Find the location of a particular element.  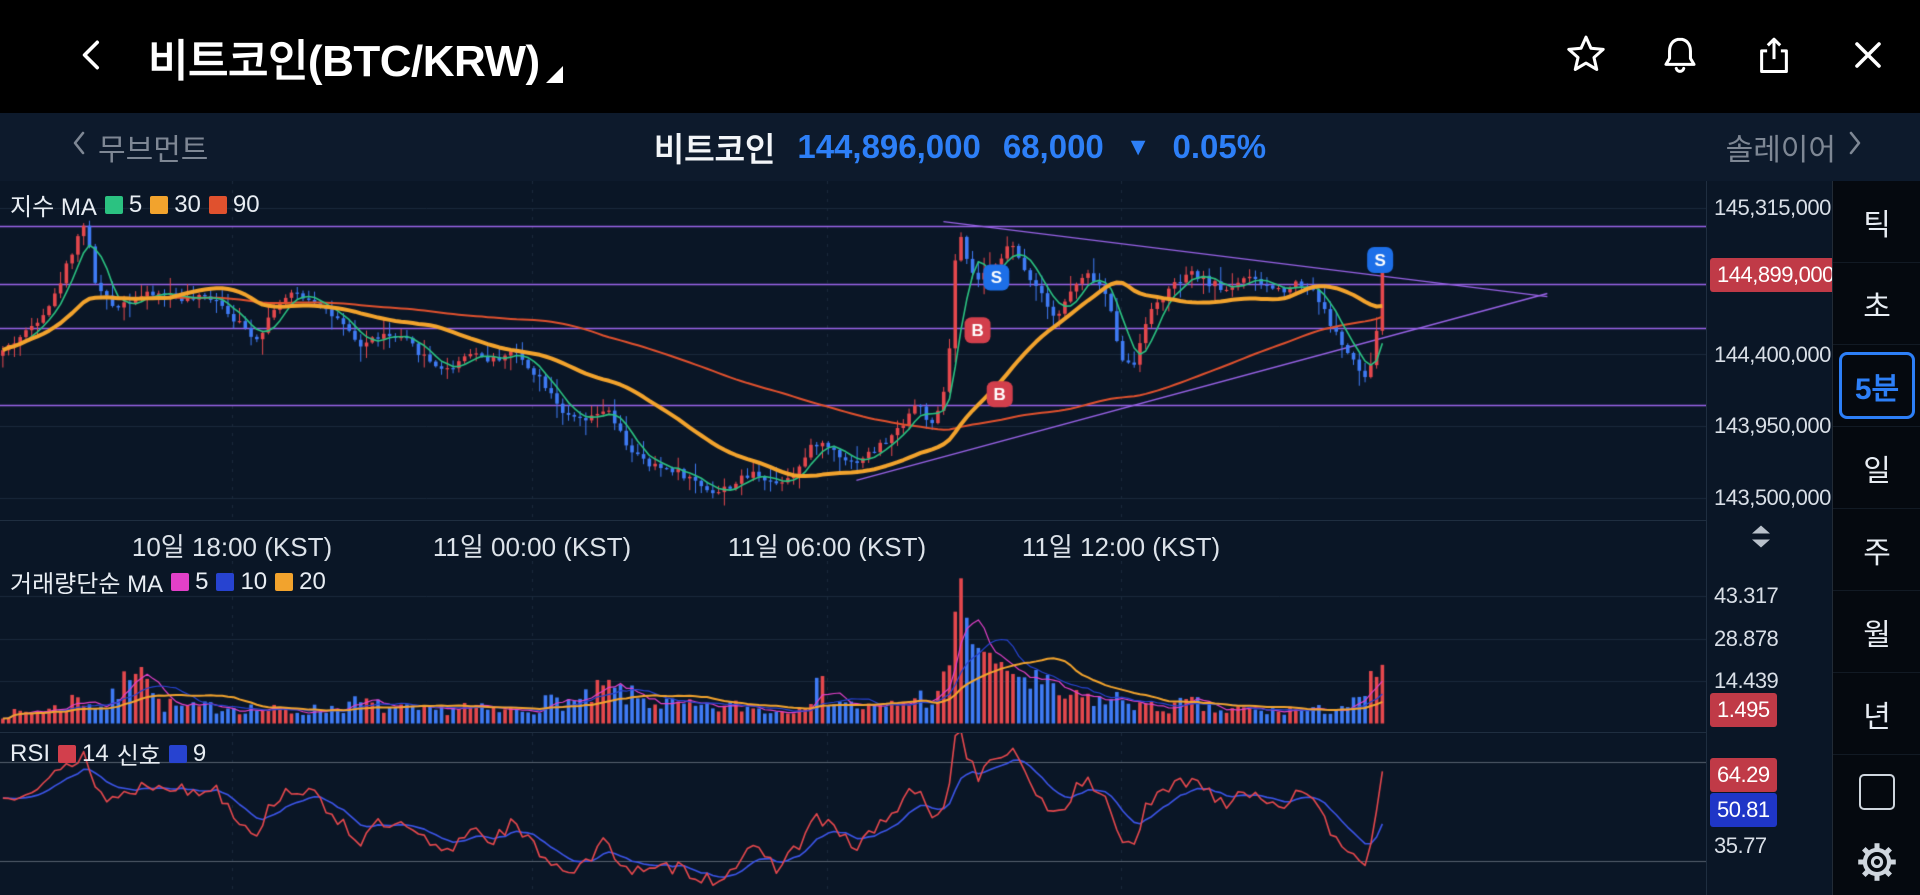

ma5-color-chip is located at coordinates (113, 204).